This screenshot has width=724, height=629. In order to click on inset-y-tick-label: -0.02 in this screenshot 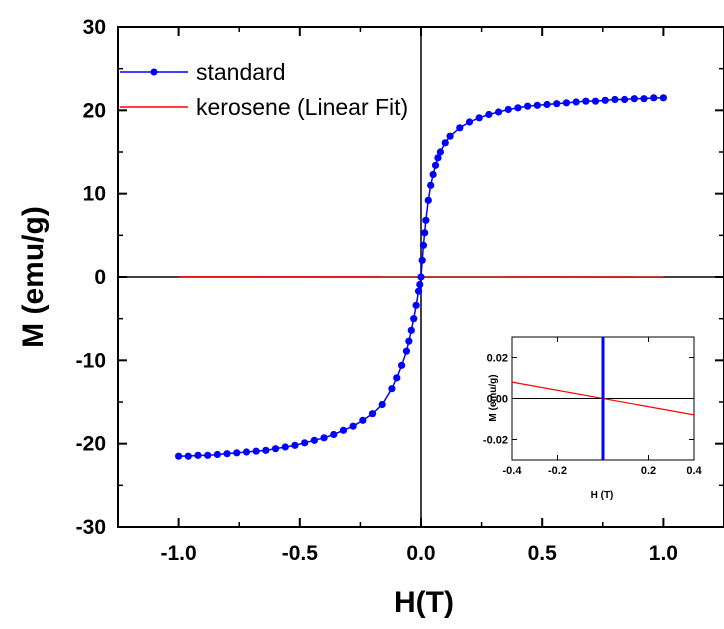, I will do `click(495, 441)`.